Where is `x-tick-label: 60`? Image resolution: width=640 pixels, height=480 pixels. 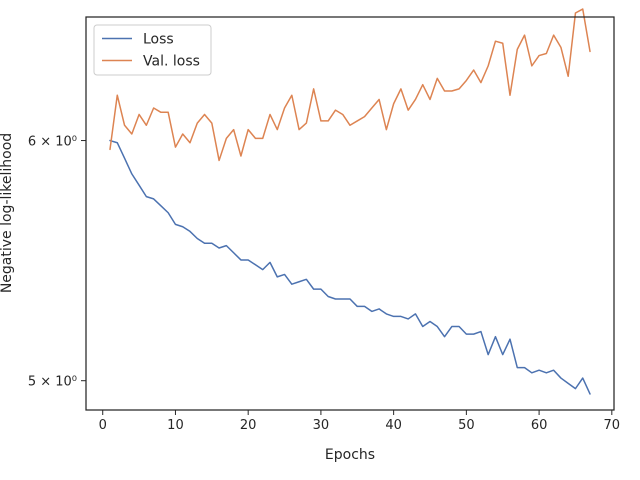 x-tick-label: 60 is located at coordinates (539, 425).